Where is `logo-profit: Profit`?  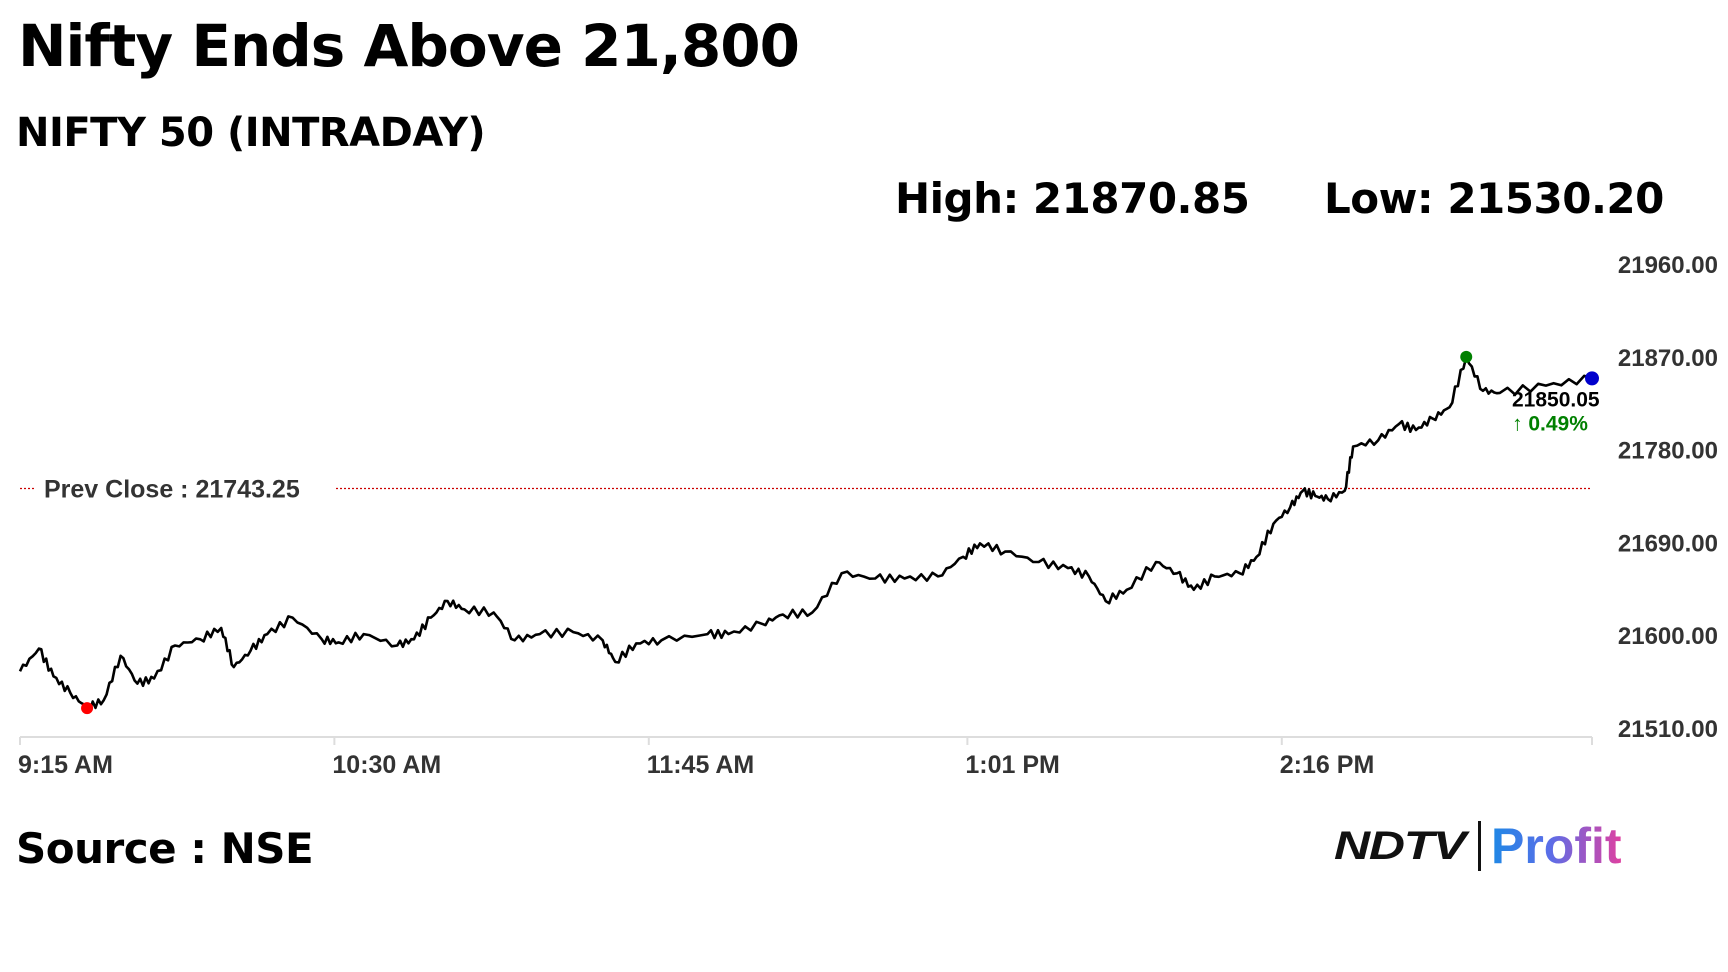 logo-profit: Profit is located at coordinates (1556, 846).